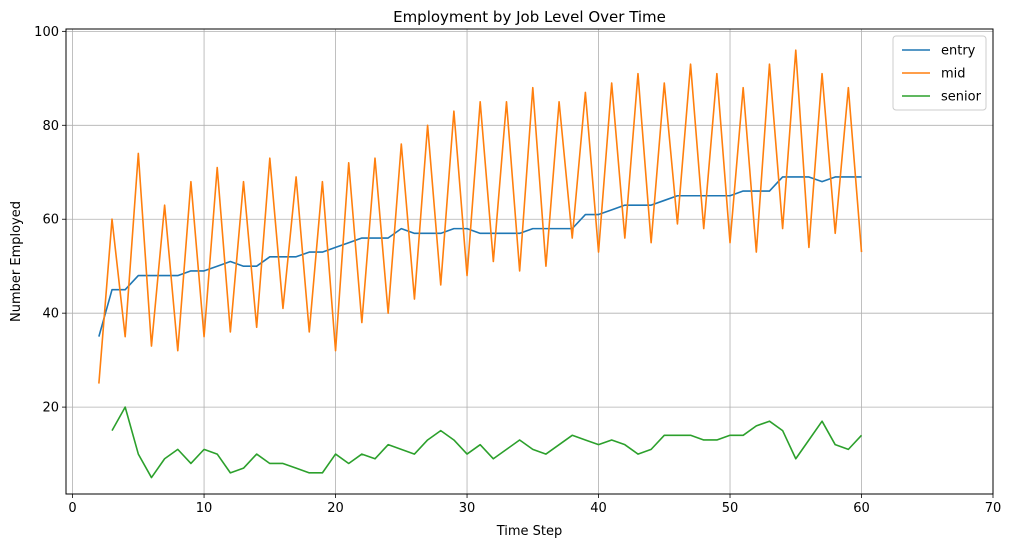  I want to click on legend: entry mid senior, so click(939, 73).